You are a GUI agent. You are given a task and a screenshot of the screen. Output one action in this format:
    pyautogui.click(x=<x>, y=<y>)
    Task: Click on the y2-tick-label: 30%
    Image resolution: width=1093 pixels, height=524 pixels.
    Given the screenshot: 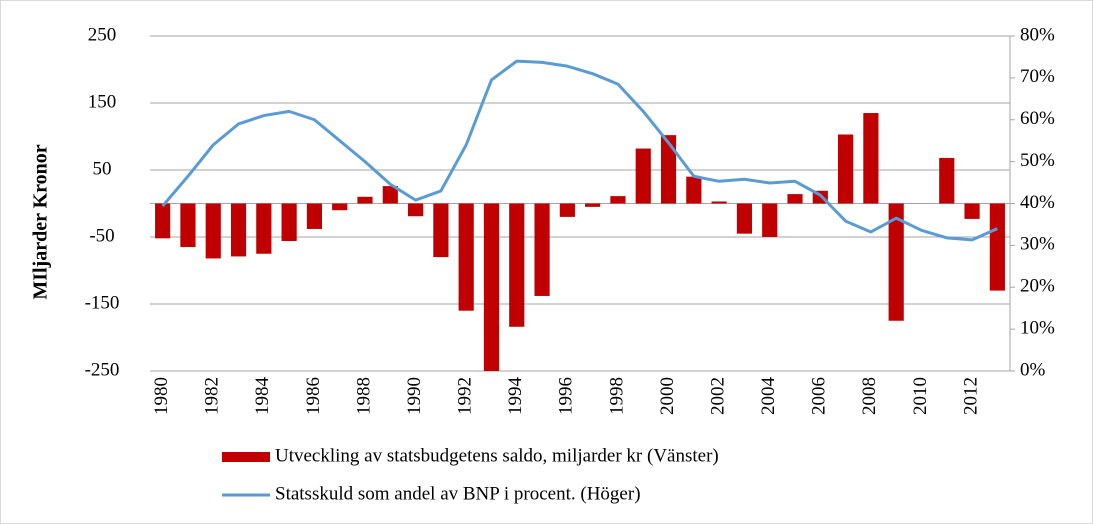 What is the action you would take?
    pyautogui.click(x=1037, y=244)
    